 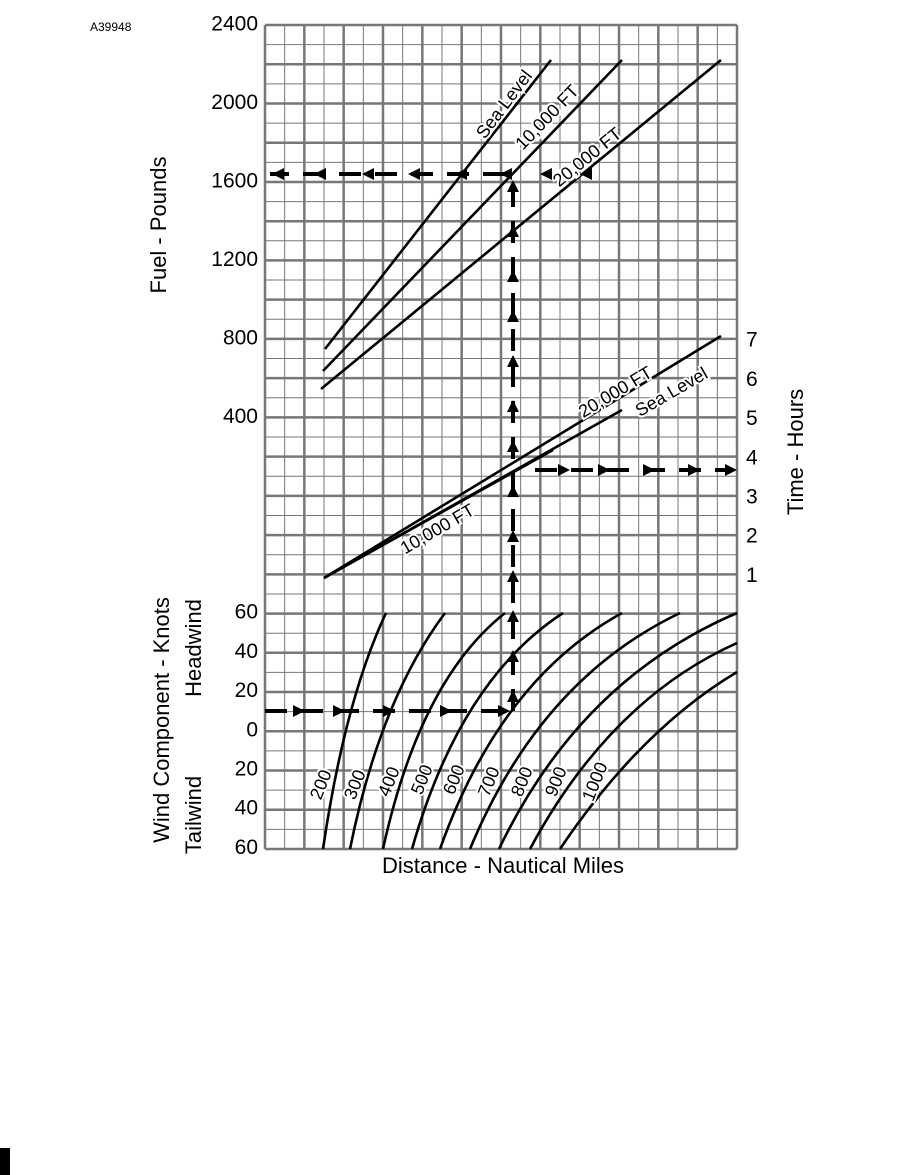 What do you see at coordinates (459, 781) in the screenshot?
I see `distance-labels: 200 300 400 500 600 700 800 900 1000` at bounding box center [459, 781].